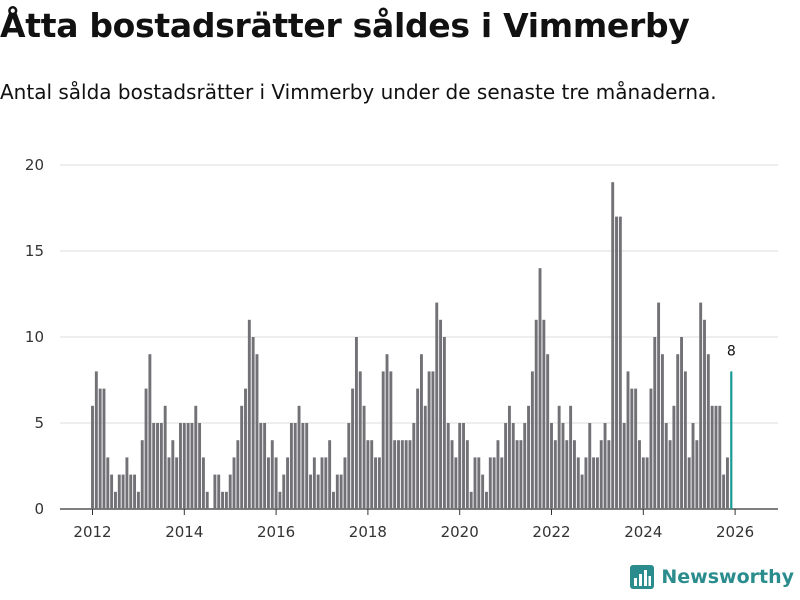 The height and width of the screenshot is (600, 800). What do you see at coordinates (643, 532) in the screenshot?
I see `x-tick-label: 2024` at bounding box center [643, 532].